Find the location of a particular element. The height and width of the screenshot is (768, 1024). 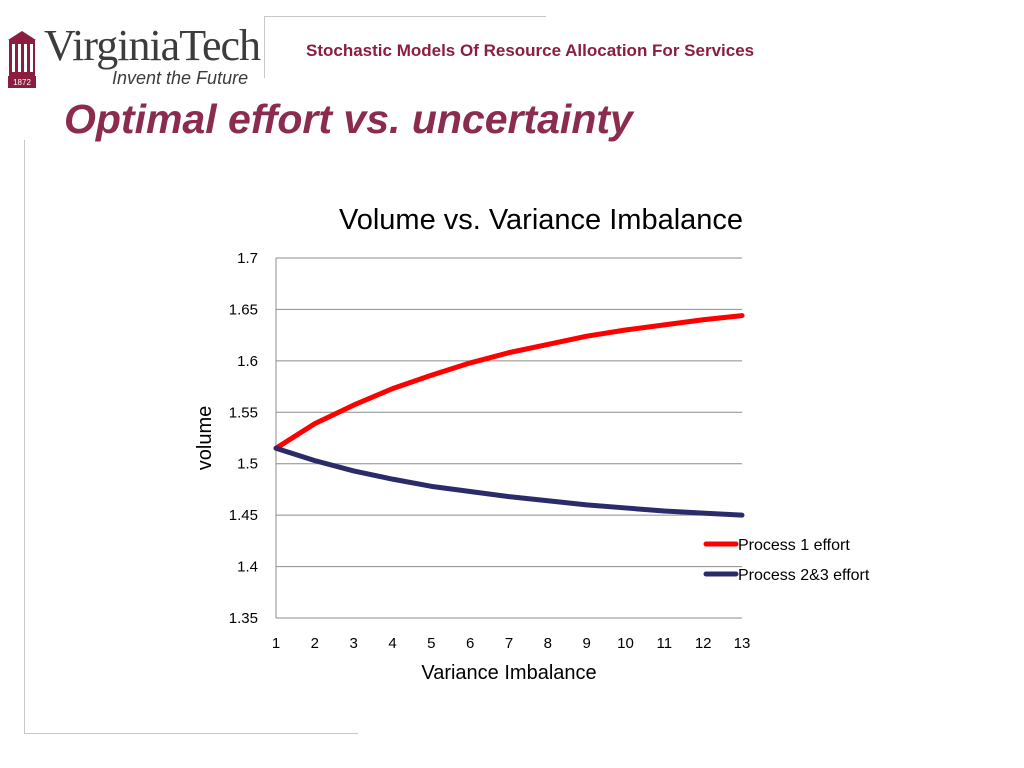

y-tick-label: 1.6 is located at coordinates (247, 361).